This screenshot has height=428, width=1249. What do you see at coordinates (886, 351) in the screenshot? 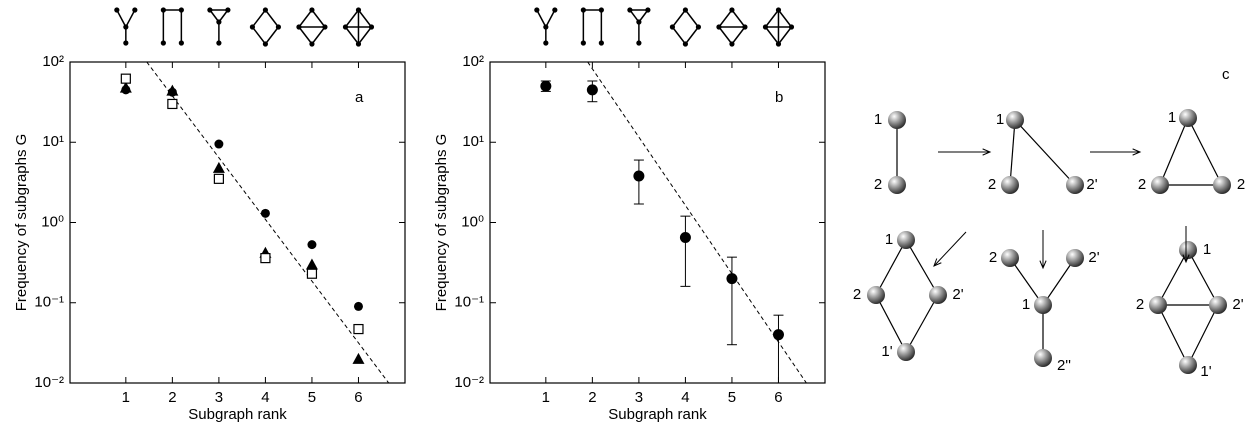
I see `node-label: 1'` at bounding box center [886, 351].